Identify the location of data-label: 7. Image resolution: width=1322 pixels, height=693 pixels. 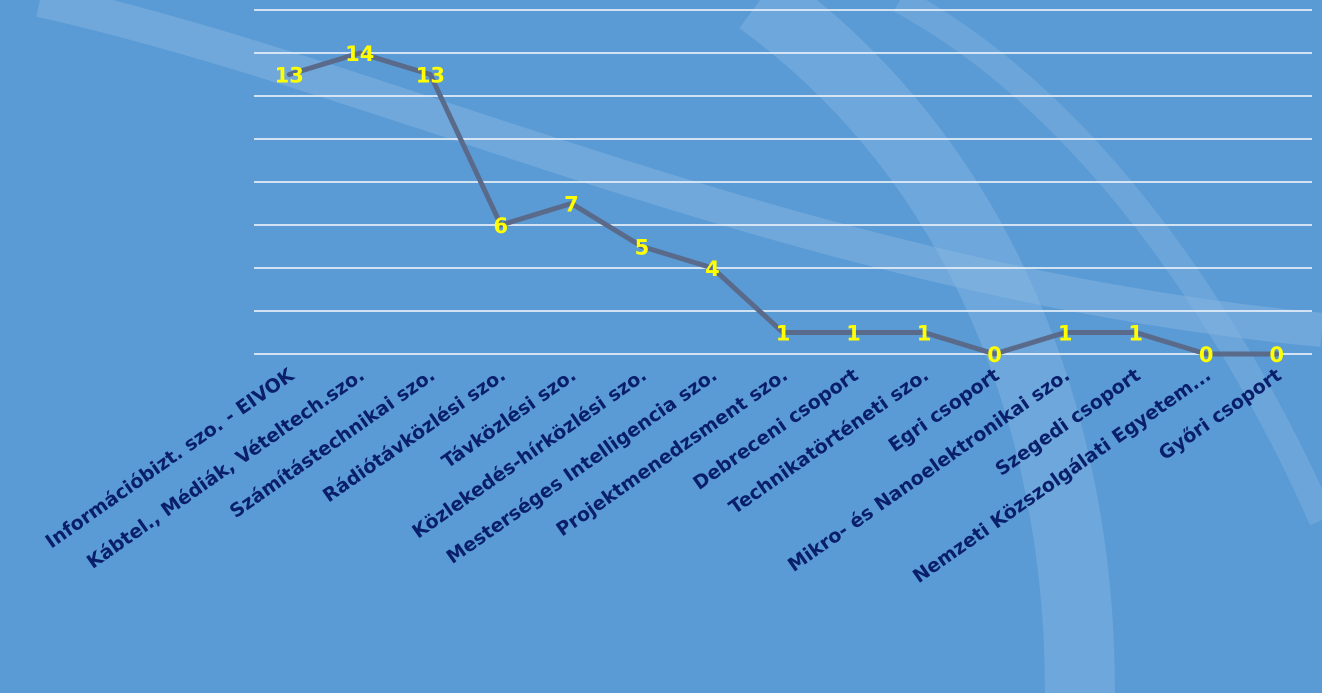
(571, 205).